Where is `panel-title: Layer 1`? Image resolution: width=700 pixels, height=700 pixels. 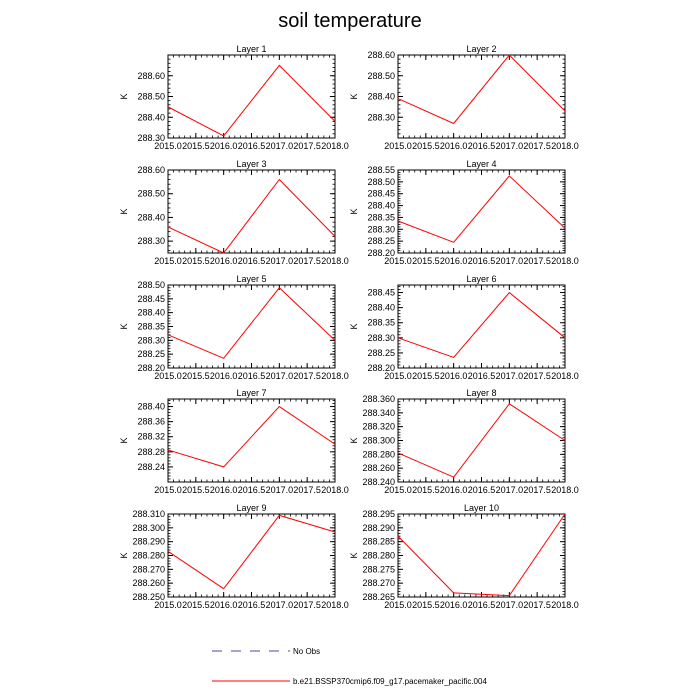 panel-title: Layer 1 is located at coordinates (251, 49).